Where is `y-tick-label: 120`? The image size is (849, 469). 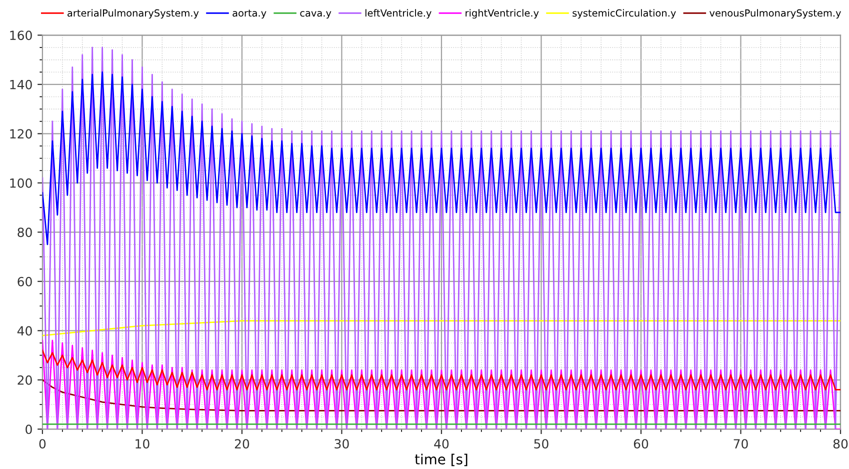
y-tick-label: 120 is located at coordinates (21, 134).